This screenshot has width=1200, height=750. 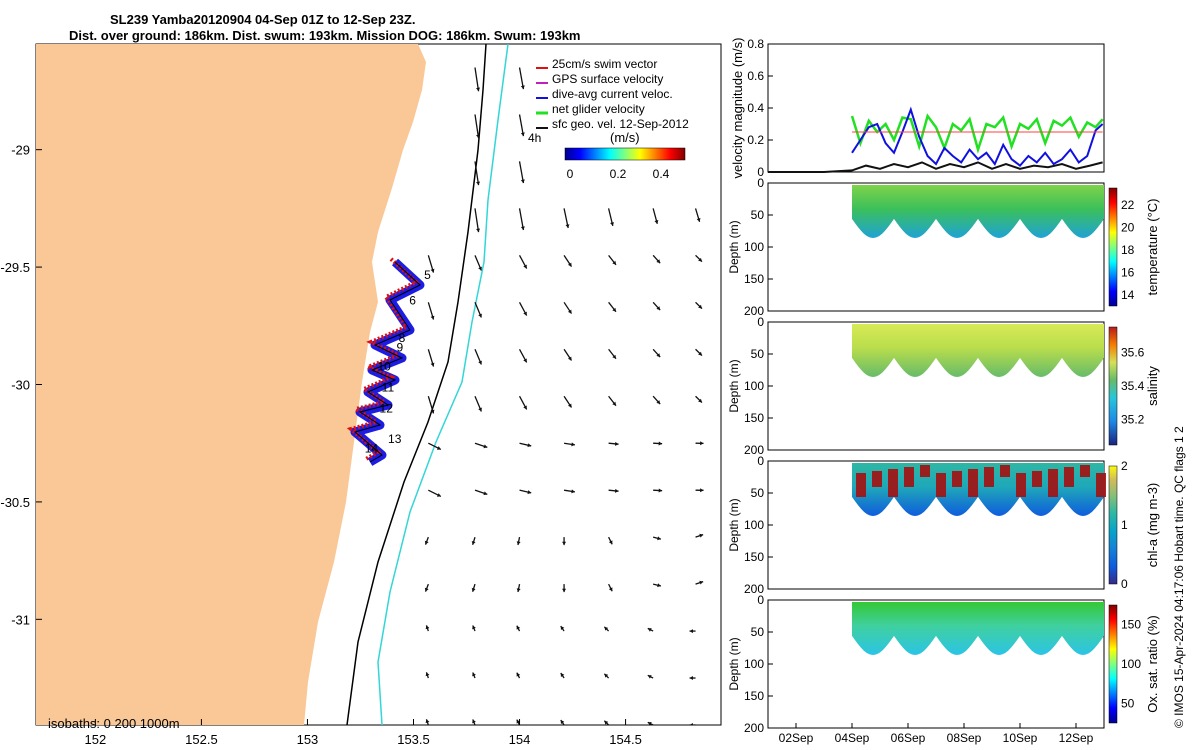 What do you see at coordinates (1124, 466) in the screenshot?
I see `colorbar-tick-label: 2` at bounding box center [1124, 466].